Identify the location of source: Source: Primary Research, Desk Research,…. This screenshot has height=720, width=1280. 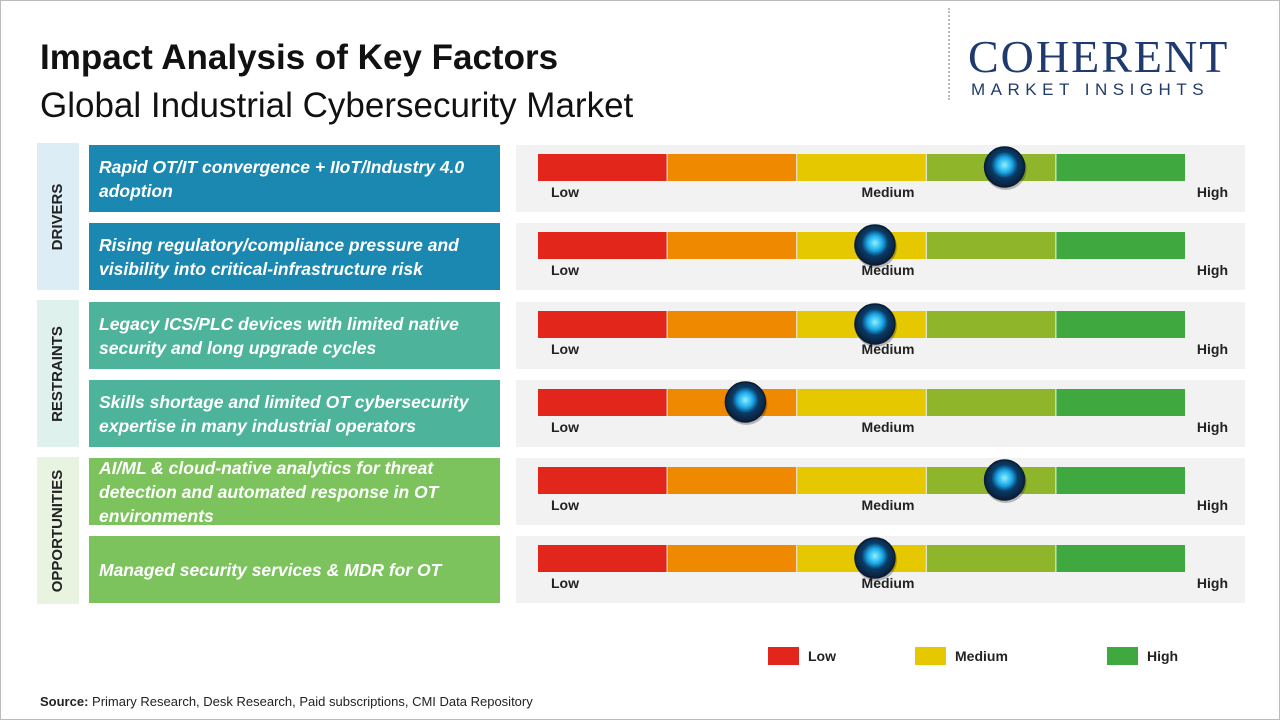
(286, 701).